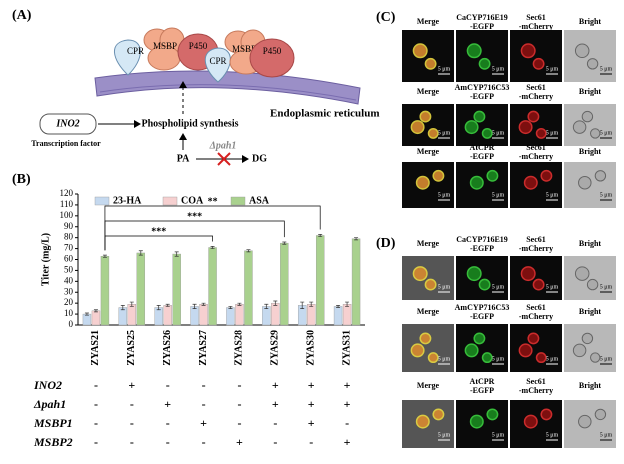 The height and width of the screenshot is (464, 624). What do you see at coordinates (259, 158) in the screenshot?
I see `byproduct-label: DG` at bounding box center [259, 158].